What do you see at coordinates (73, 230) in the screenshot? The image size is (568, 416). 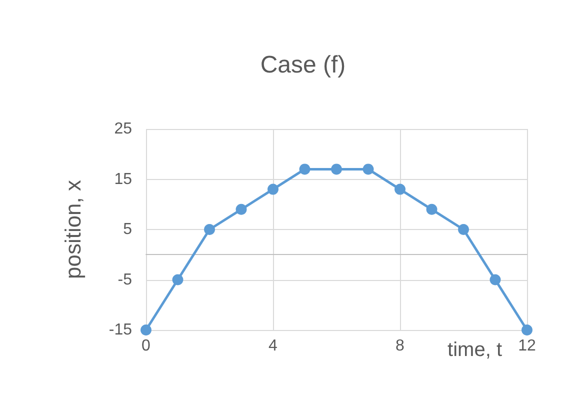 I see `y-axis-title: position, x` at bounding box center [73, 230].